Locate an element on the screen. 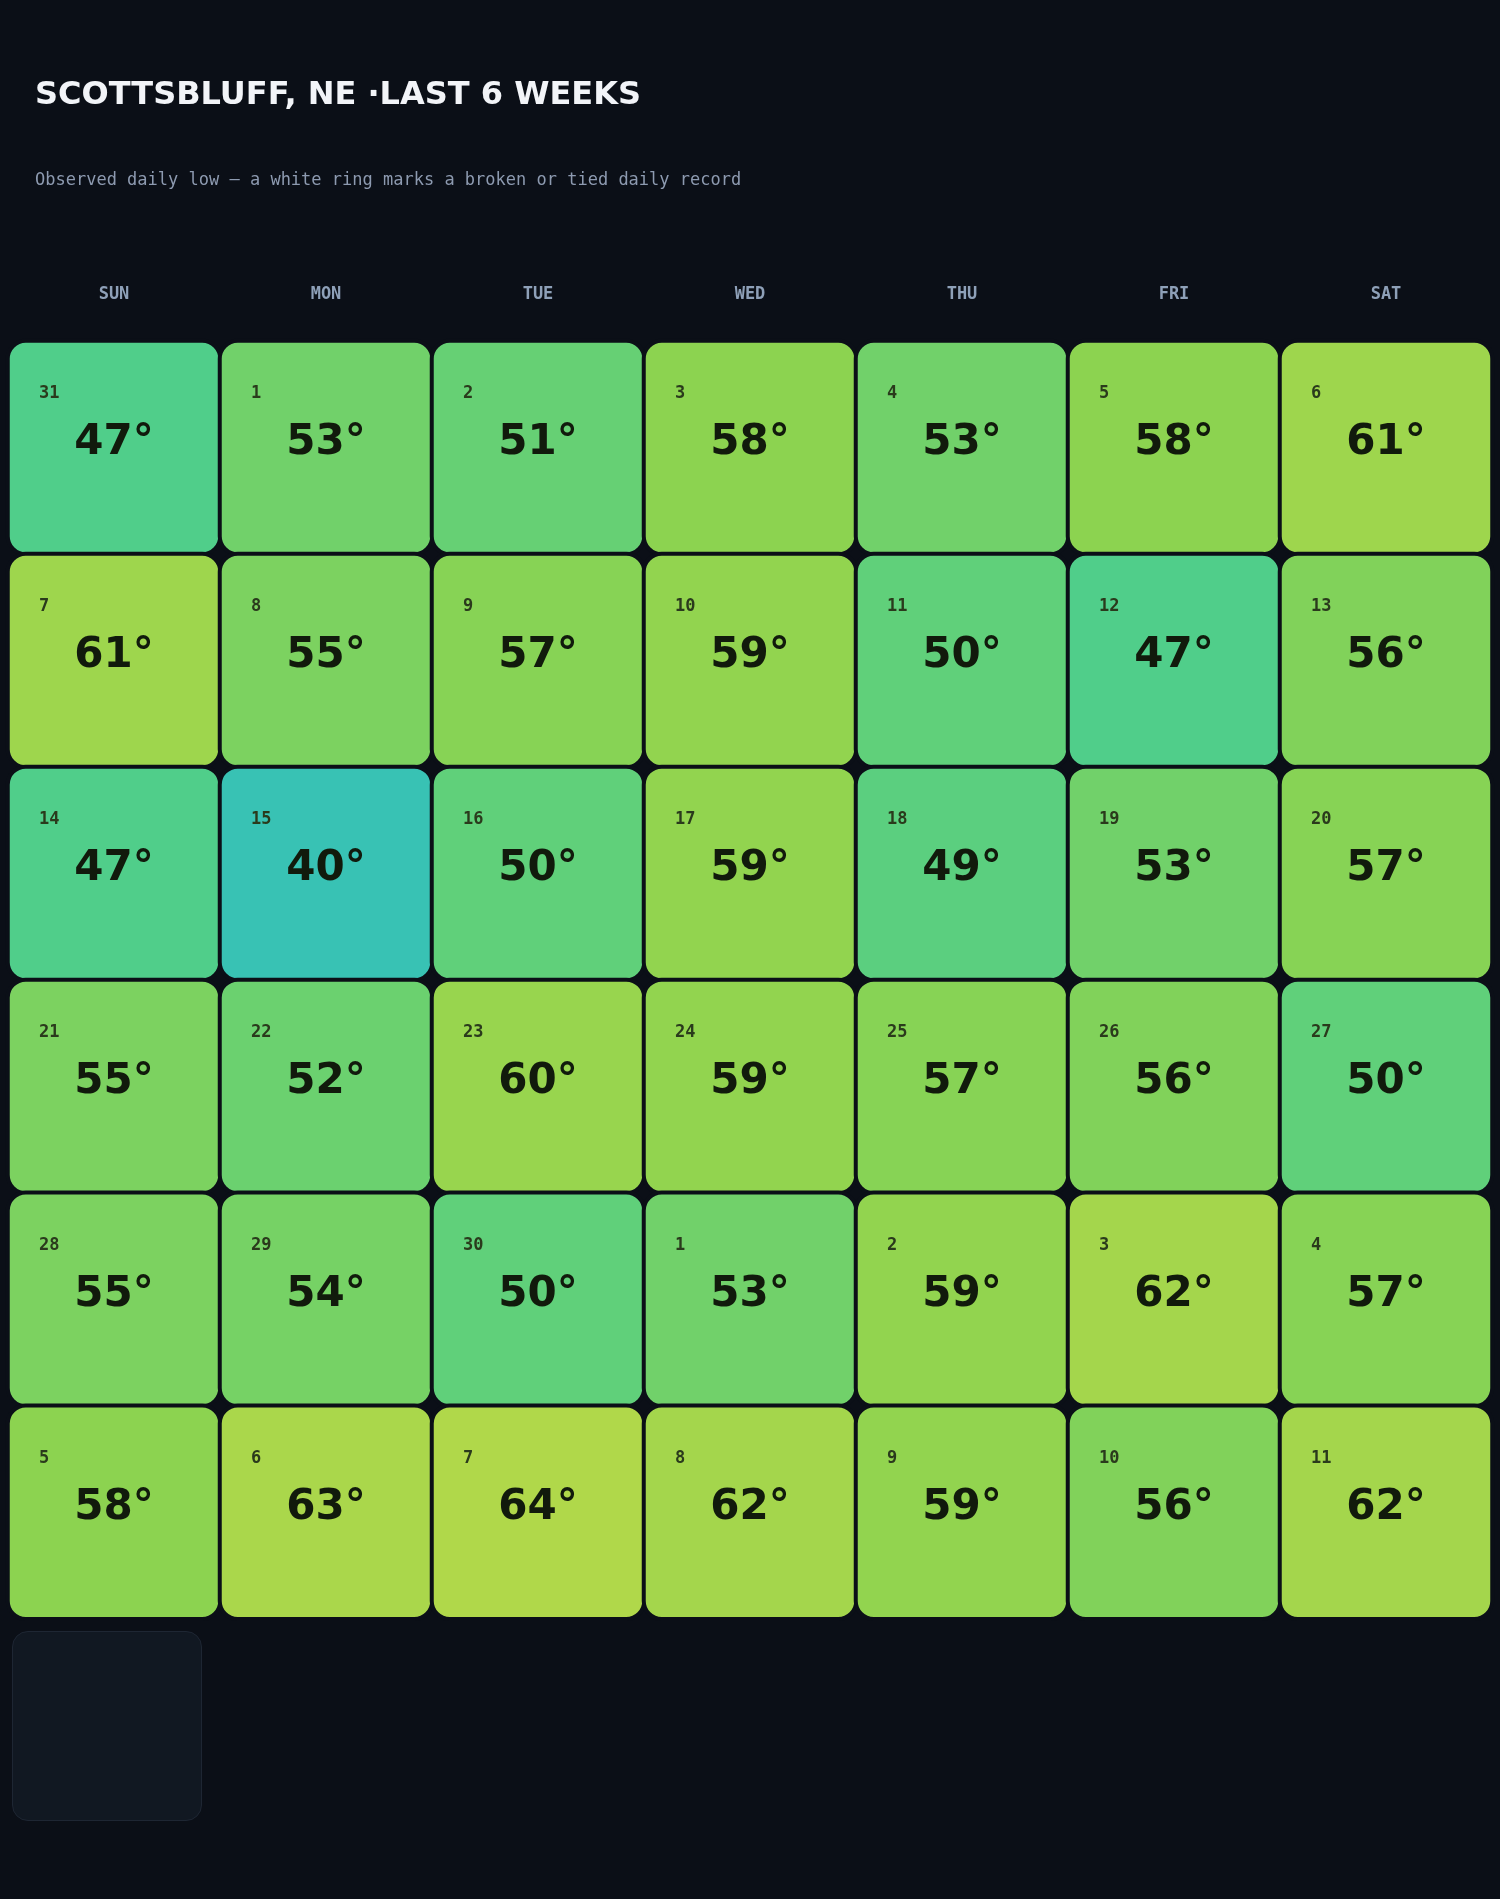 The width and height of the screenshot is (1500, 1899). annotation: 12 is located at coordinates (1109, 605).